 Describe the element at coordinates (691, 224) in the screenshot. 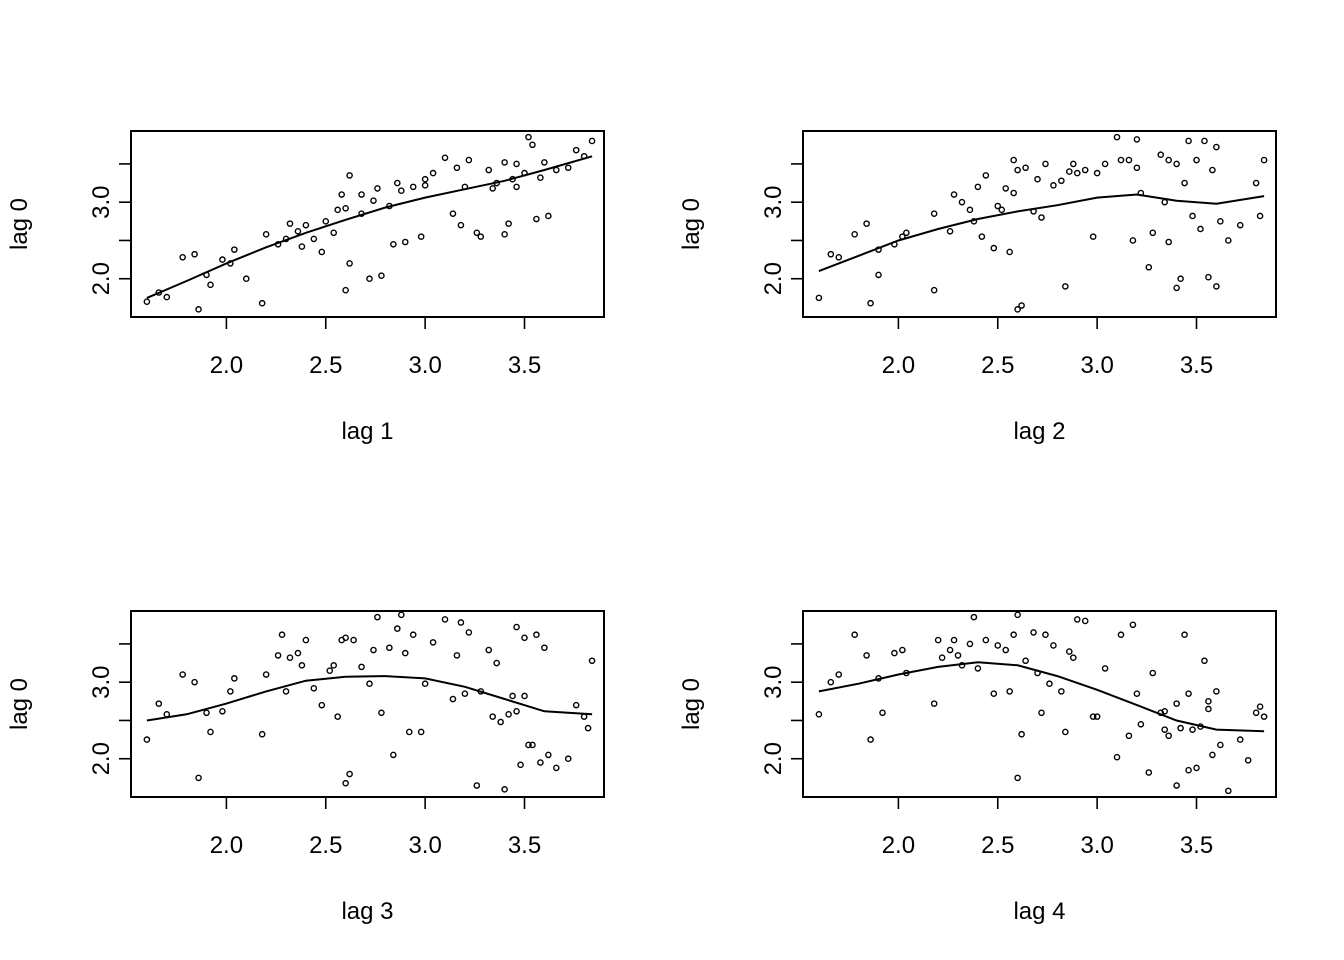

I see `y-axis-label: lag 0` at that location.